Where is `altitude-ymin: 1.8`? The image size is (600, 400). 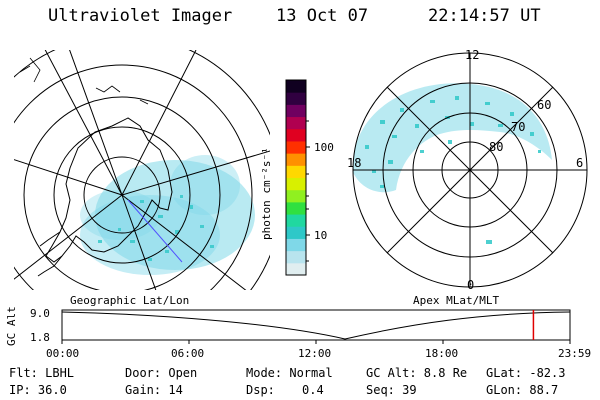
altitude-ymin: 1.8 is located at coordinates (40, 337).